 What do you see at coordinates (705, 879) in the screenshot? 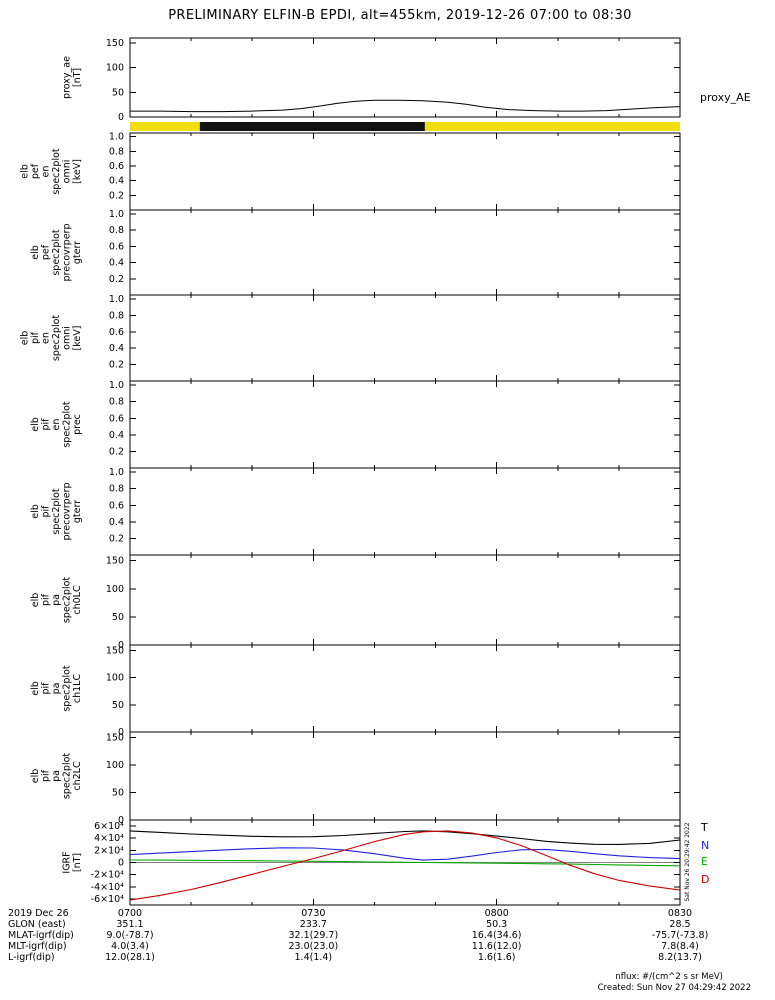
I see `legend-D: D` at bounding box center [705, 879].